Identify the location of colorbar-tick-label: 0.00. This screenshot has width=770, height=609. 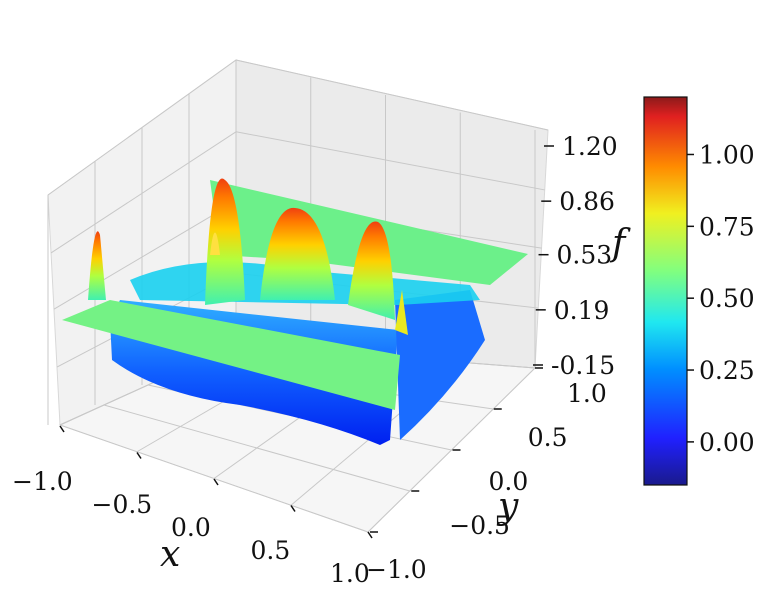
(727, 442).